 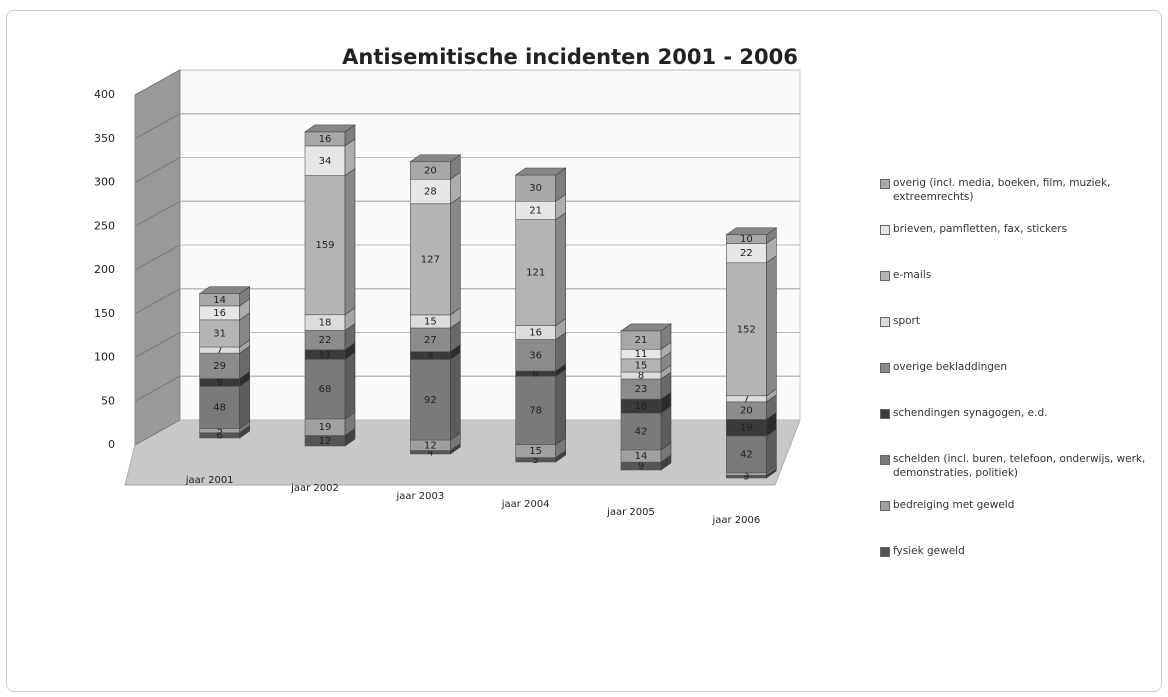 I want to click on data-label: 22, so click(x=325, y=340).